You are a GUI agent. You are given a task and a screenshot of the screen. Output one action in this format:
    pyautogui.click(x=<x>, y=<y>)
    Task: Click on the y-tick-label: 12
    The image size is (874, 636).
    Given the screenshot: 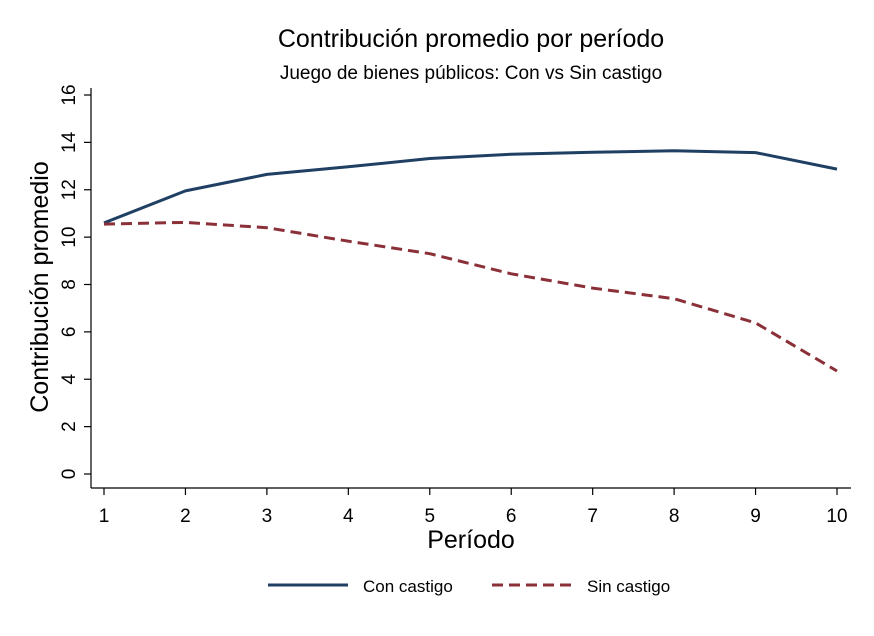 What is the action you would take?
    pyautogui.click(x=69, y=189)
    